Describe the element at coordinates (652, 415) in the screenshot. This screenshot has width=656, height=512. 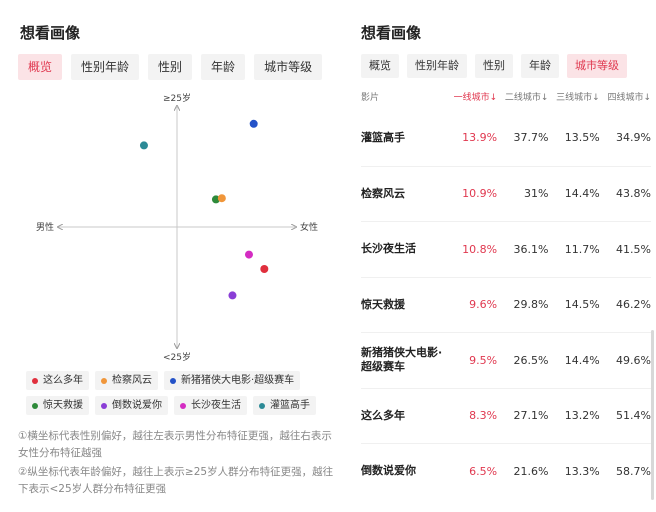
I see `scrollbar` at that location.